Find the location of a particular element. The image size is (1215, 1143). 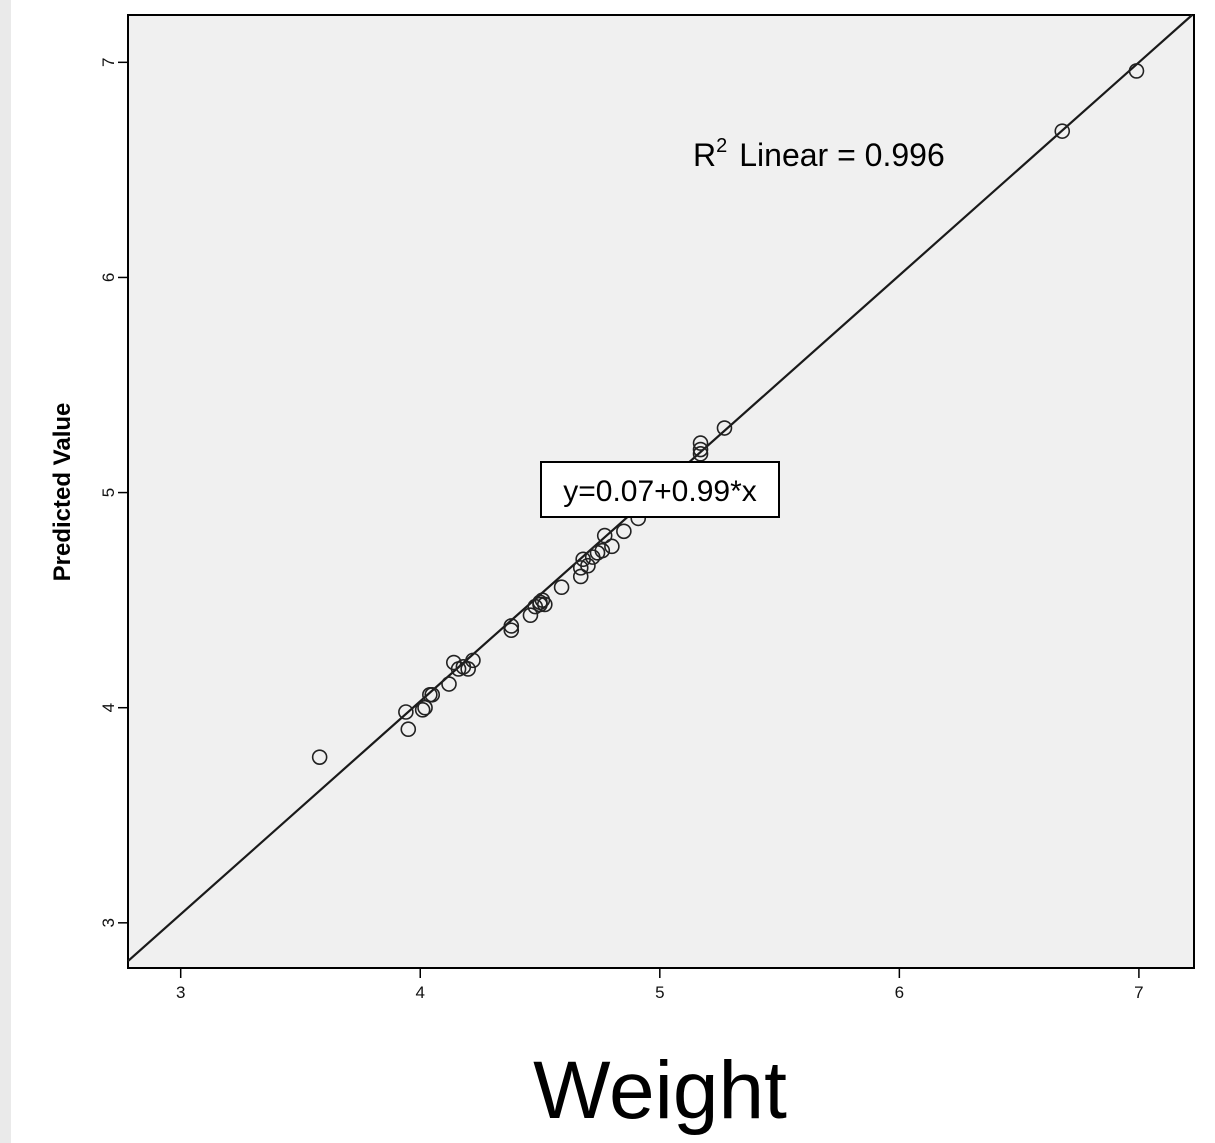

x-axis-title: Weight is located at coordinates (660, 1090).